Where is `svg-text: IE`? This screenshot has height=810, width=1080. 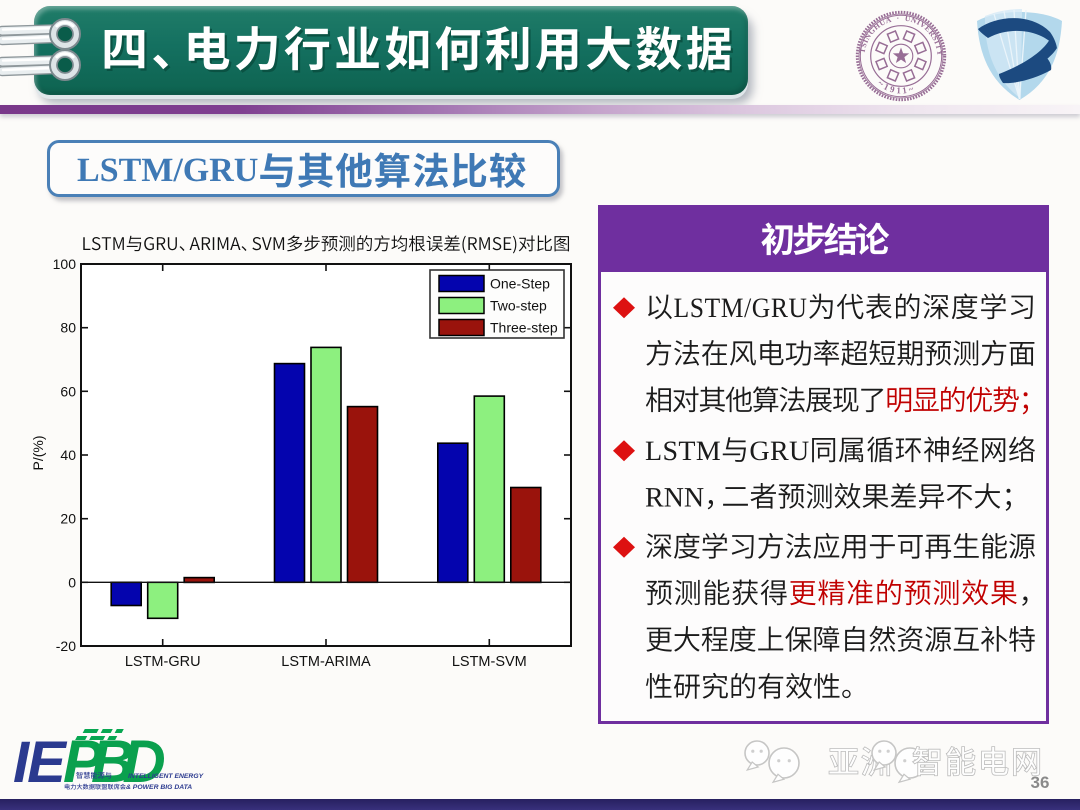 svg-text: IE is located at coordinates (40, 762).